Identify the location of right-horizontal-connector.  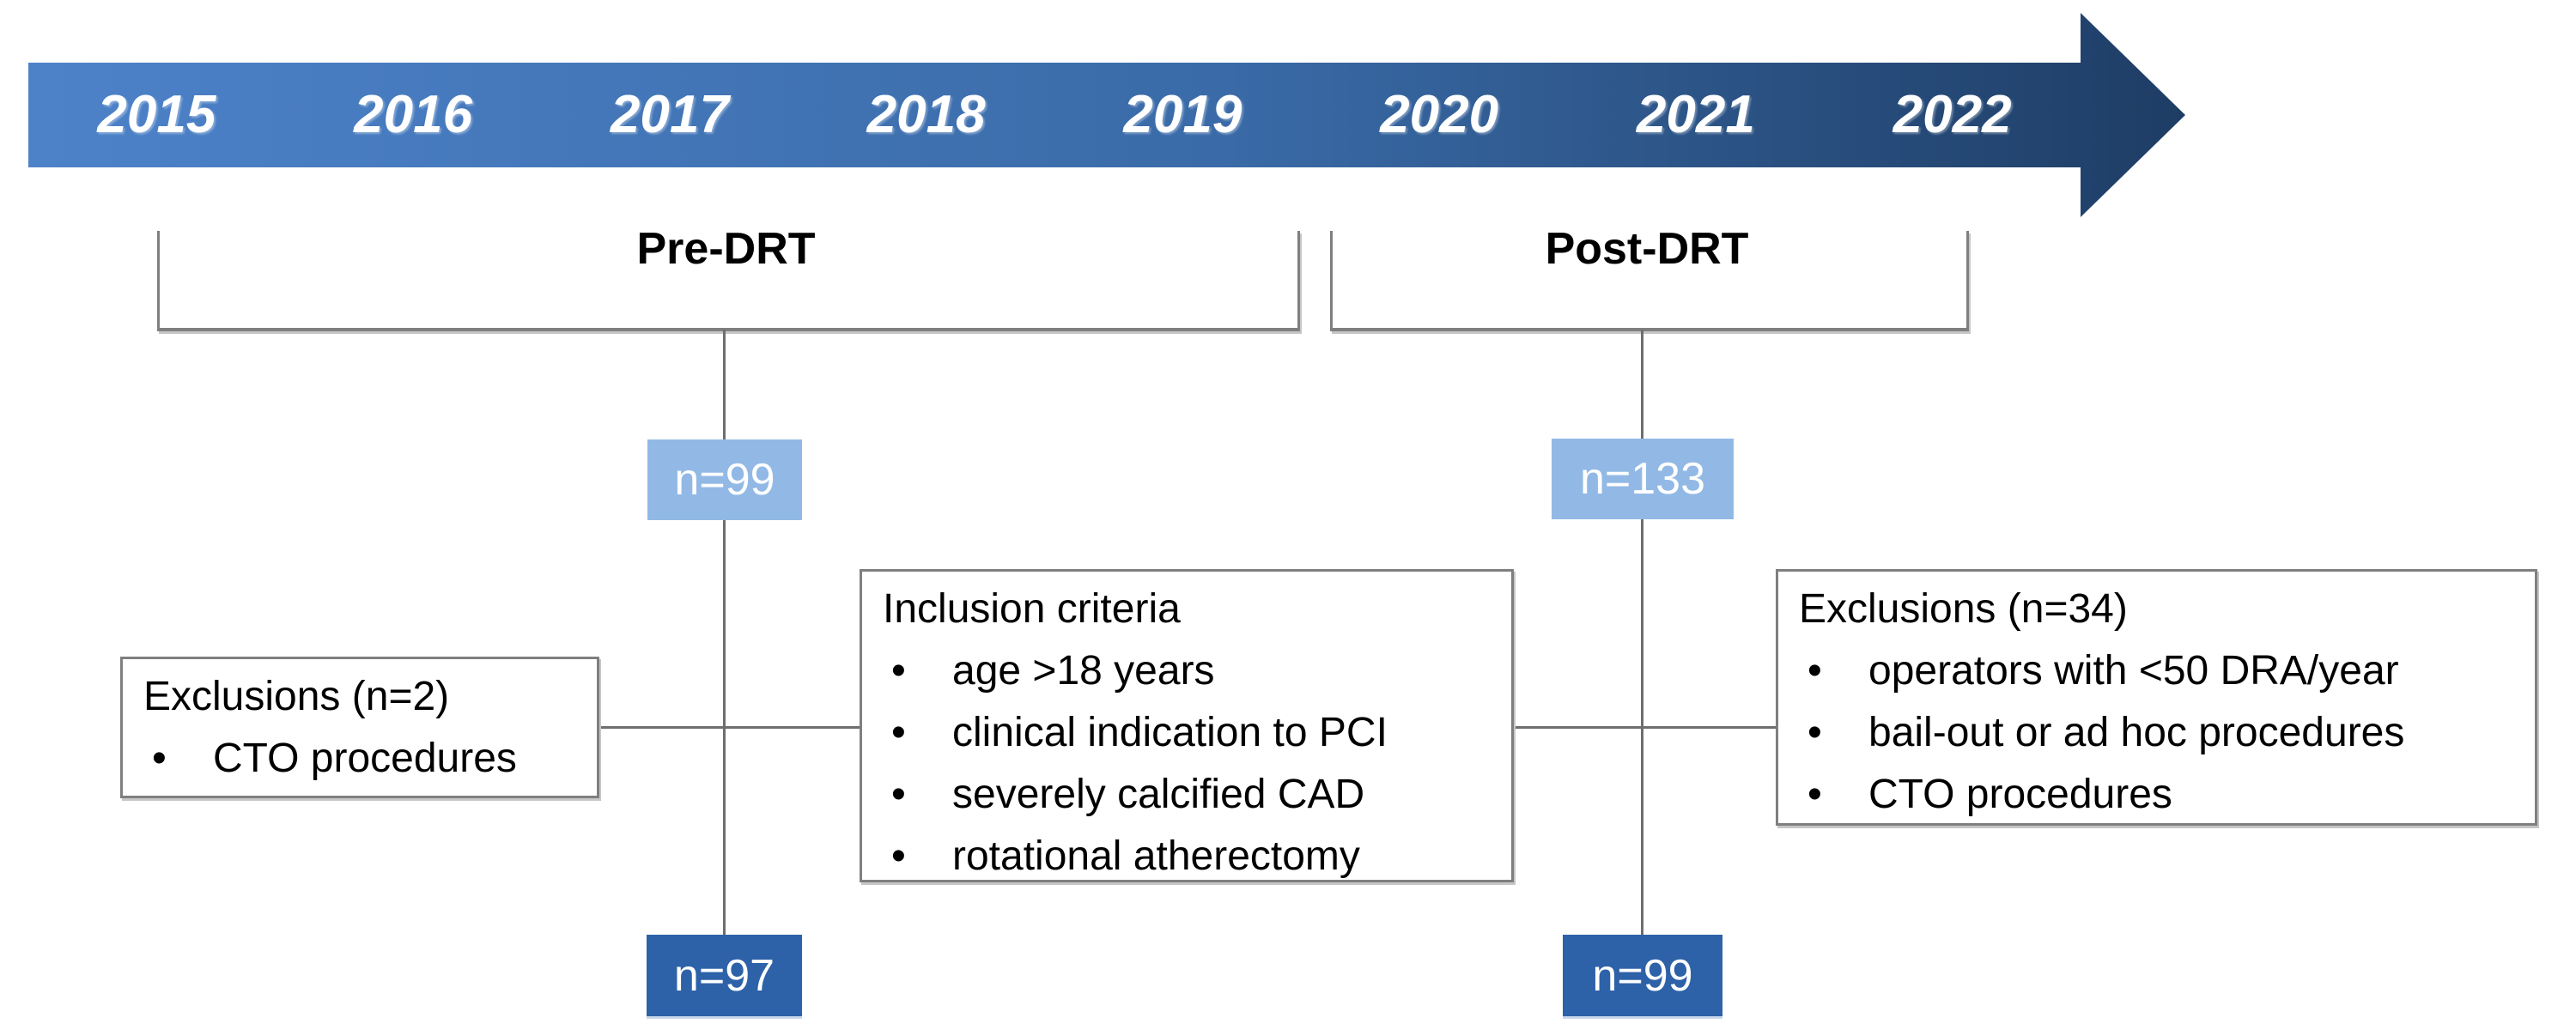
(1645, 727).